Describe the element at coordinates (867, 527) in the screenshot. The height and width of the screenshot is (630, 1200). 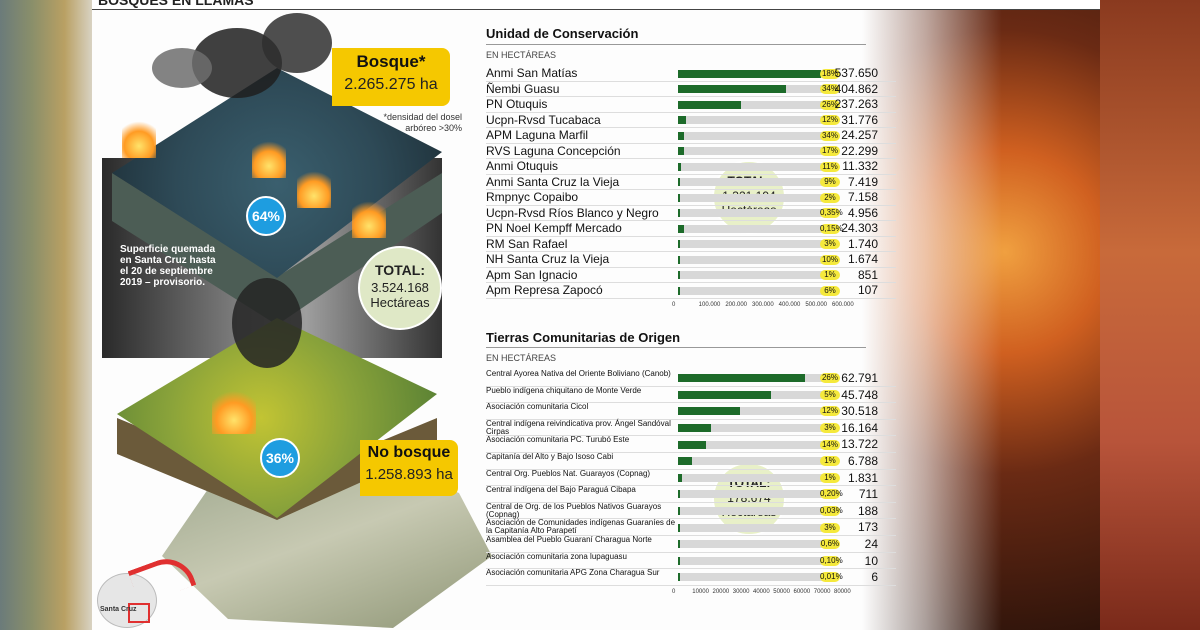
I see `bar-value-label: 173` at that location.